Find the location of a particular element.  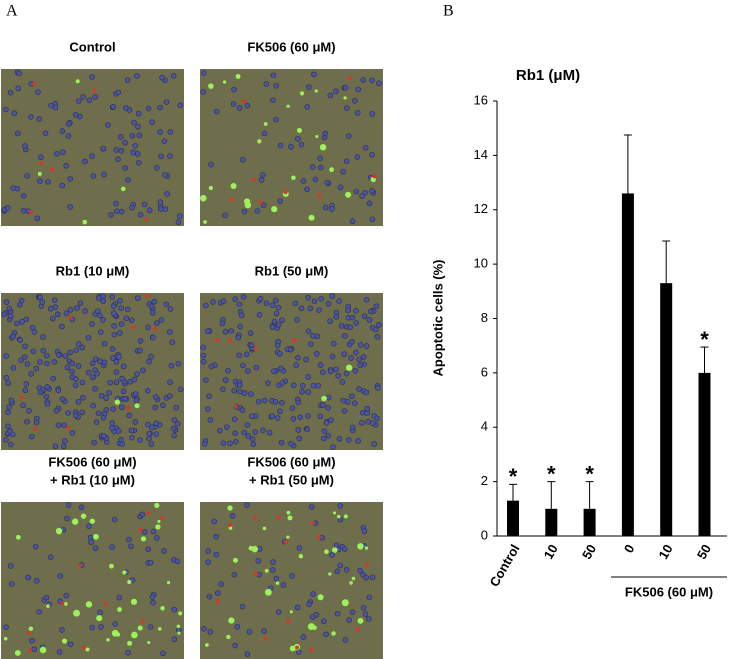

image-title: Rb1 (10 μM) is located at coordinates (93, 270).